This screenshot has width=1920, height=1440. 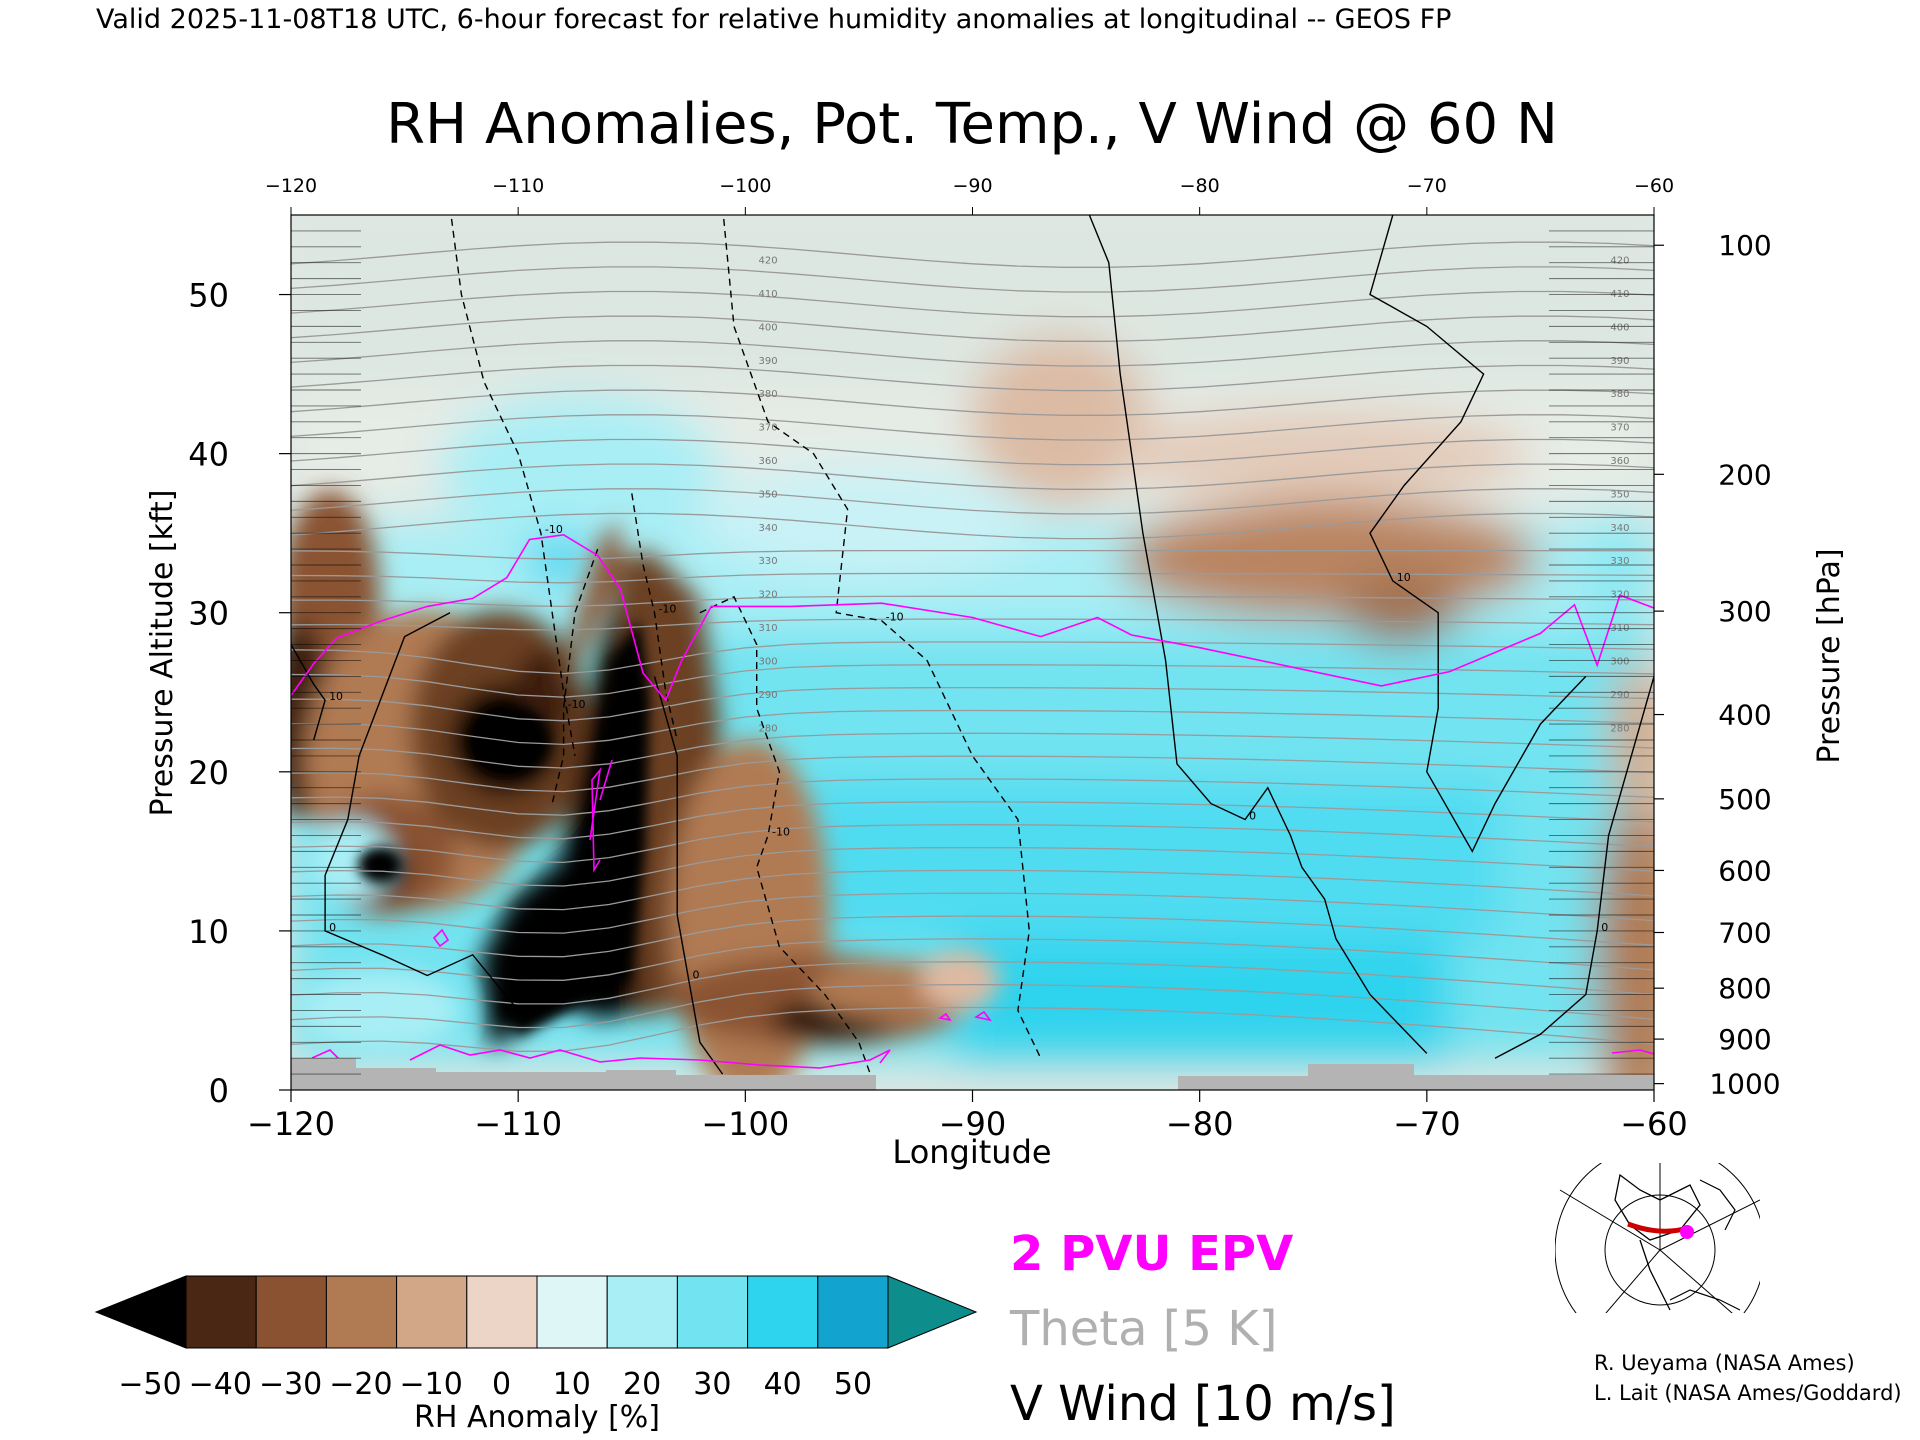 I want to click on top-axis: −120 −110 −100 −90 −80 −70 −60, so click(x=969, y=195).